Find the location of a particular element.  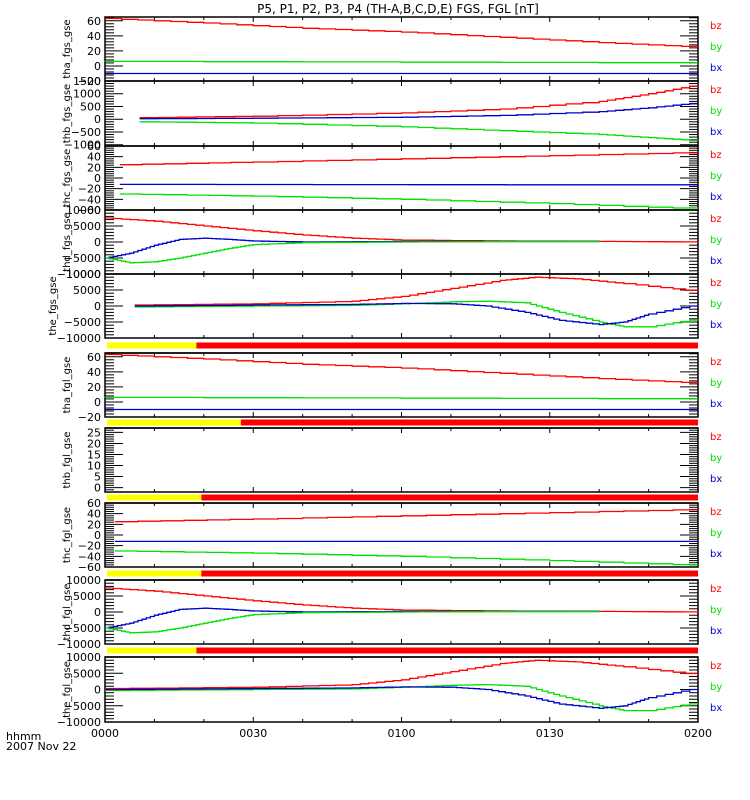

status-bar-thb_fgl_gse is located at coordinates (402, 499).